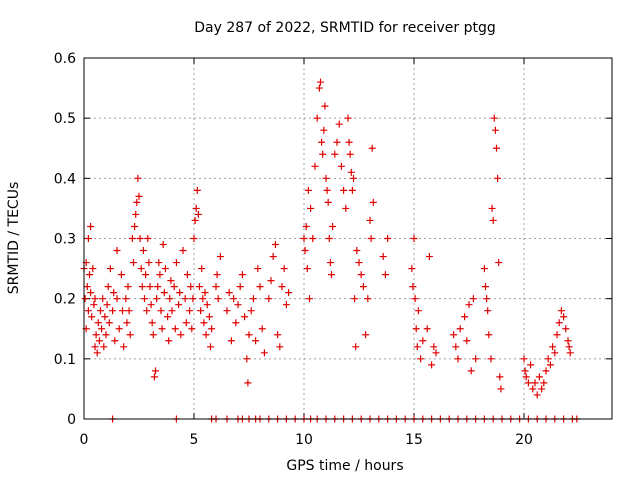 The height and width of the screenshot is (484, 640). Describe the element at coordinates (65, 240) in the screenshot. I see `y-tick-label: 0.3` at that location.